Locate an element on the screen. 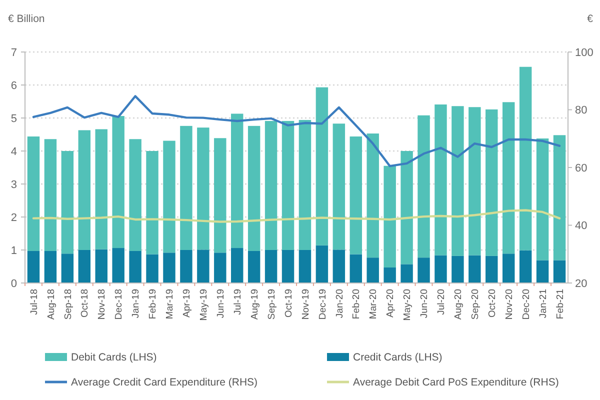  y-tick-label: 5 is located at coordinates (13, 118).